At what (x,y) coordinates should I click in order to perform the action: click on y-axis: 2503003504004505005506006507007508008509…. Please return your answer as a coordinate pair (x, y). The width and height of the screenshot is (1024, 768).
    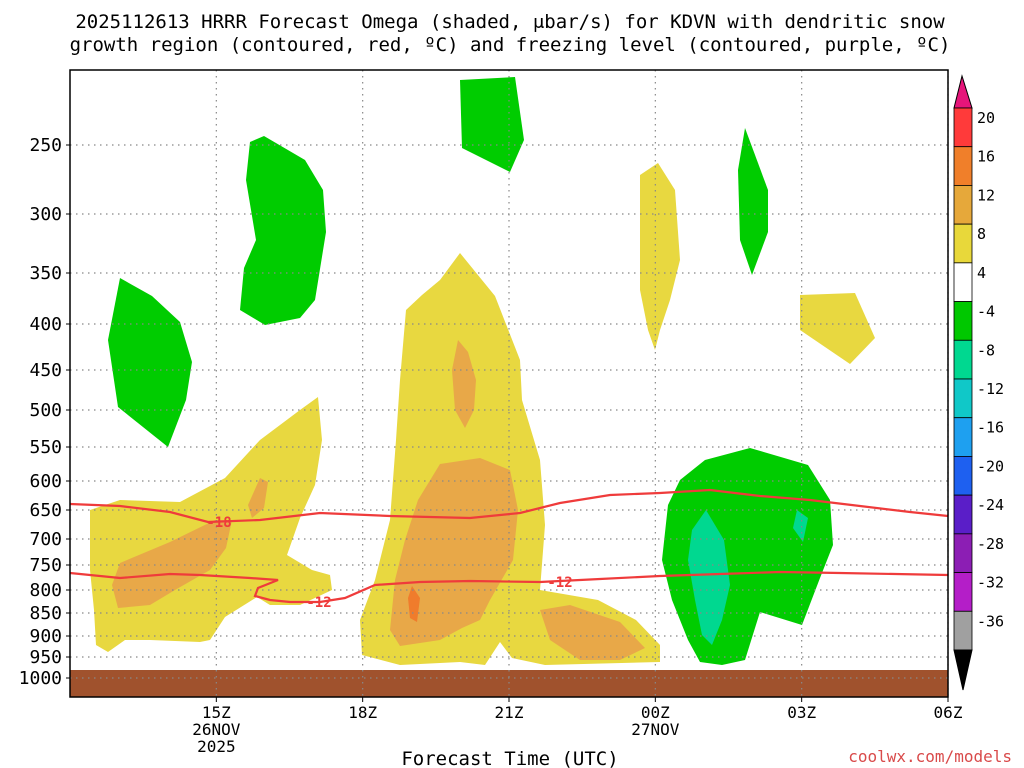
    Looking at the image, I should click on (44, 412).